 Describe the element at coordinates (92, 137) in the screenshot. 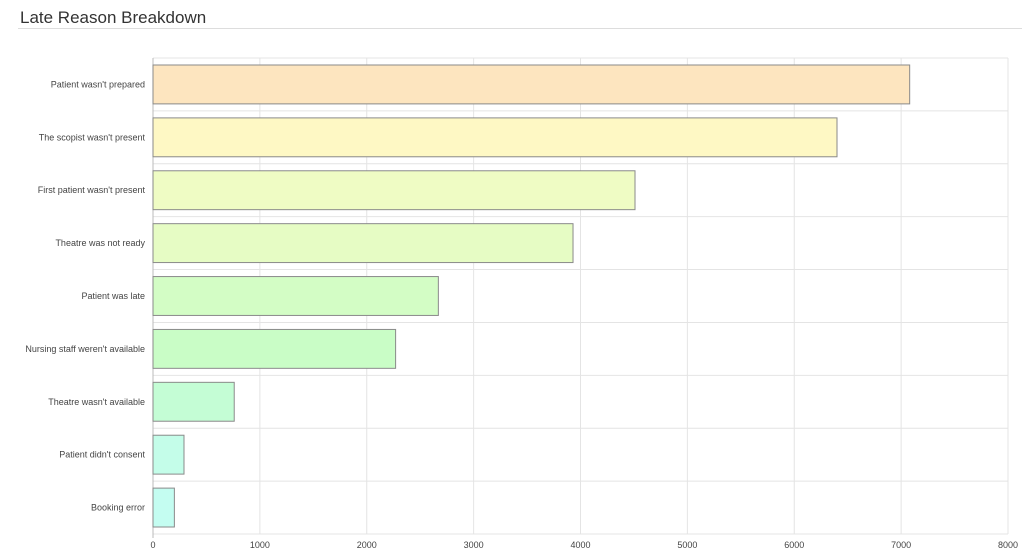

I see `category-label: The scopist wasn't present` at that location.